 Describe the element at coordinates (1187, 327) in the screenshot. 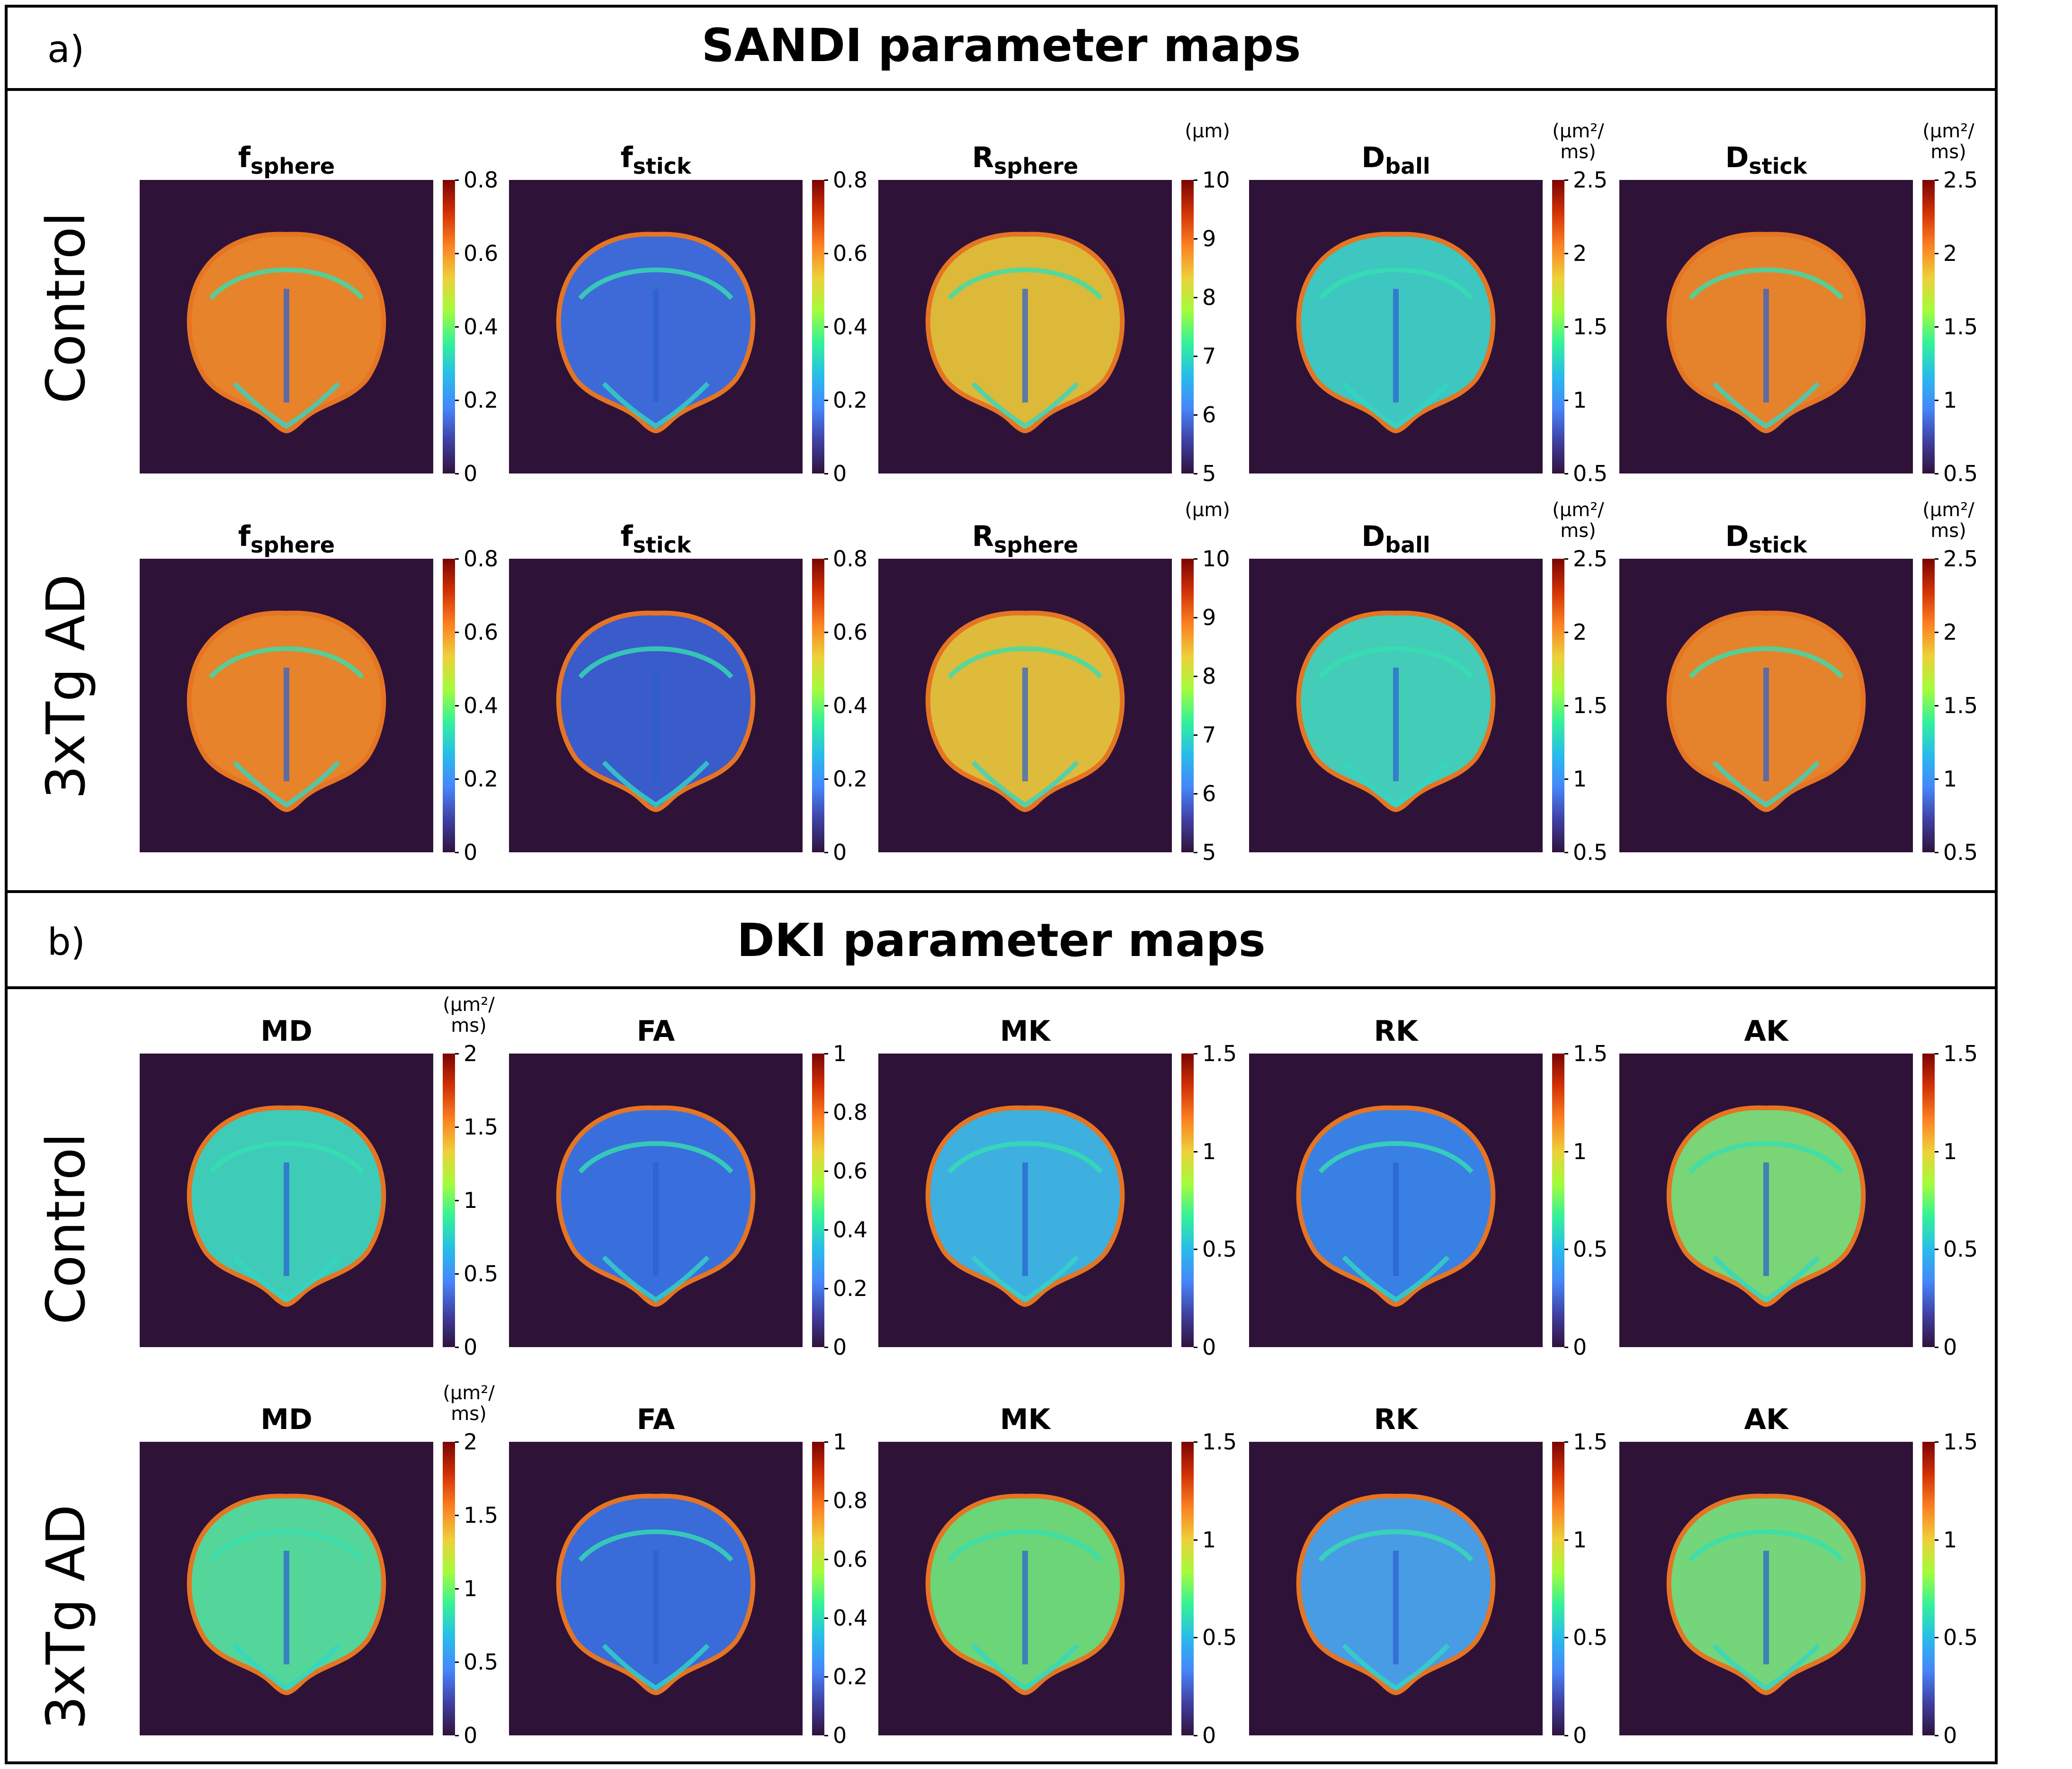

I see `colorbar-r-sphere` at that location.